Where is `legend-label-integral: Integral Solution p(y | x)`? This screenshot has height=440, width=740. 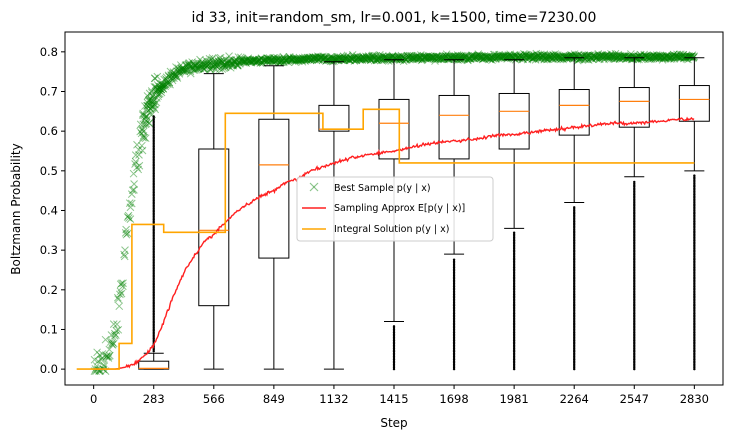
legend-label-integral: Integral Solution p(y | x) is located at coordinates (391, 229).